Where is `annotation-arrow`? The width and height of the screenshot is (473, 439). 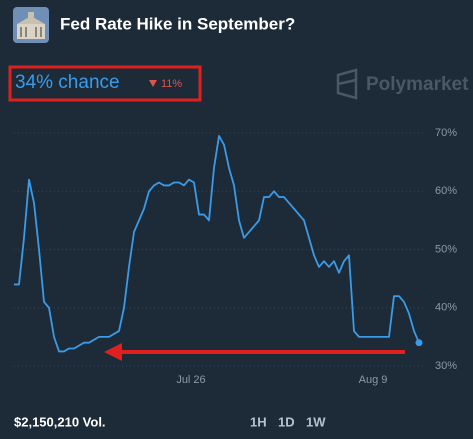
annotation-arrow is located at coordinates (254, 352).